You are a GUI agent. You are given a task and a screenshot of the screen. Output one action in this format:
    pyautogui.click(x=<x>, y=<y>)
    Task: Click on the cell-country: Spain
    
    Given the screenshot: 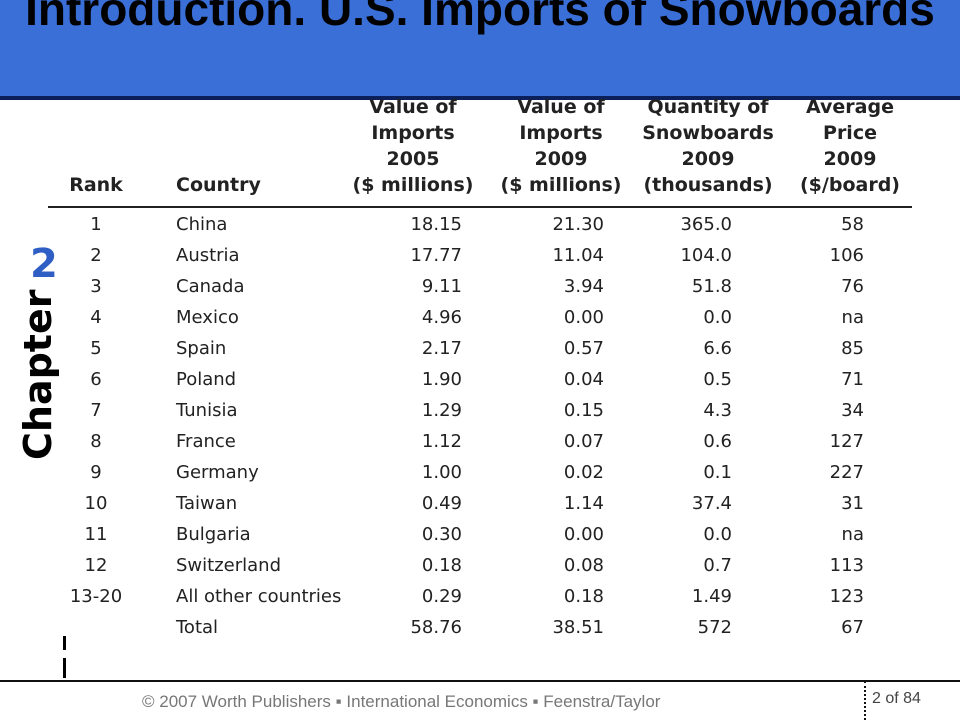 What is the action you would take?
    pyautogui.click(x=201, y=348)
    